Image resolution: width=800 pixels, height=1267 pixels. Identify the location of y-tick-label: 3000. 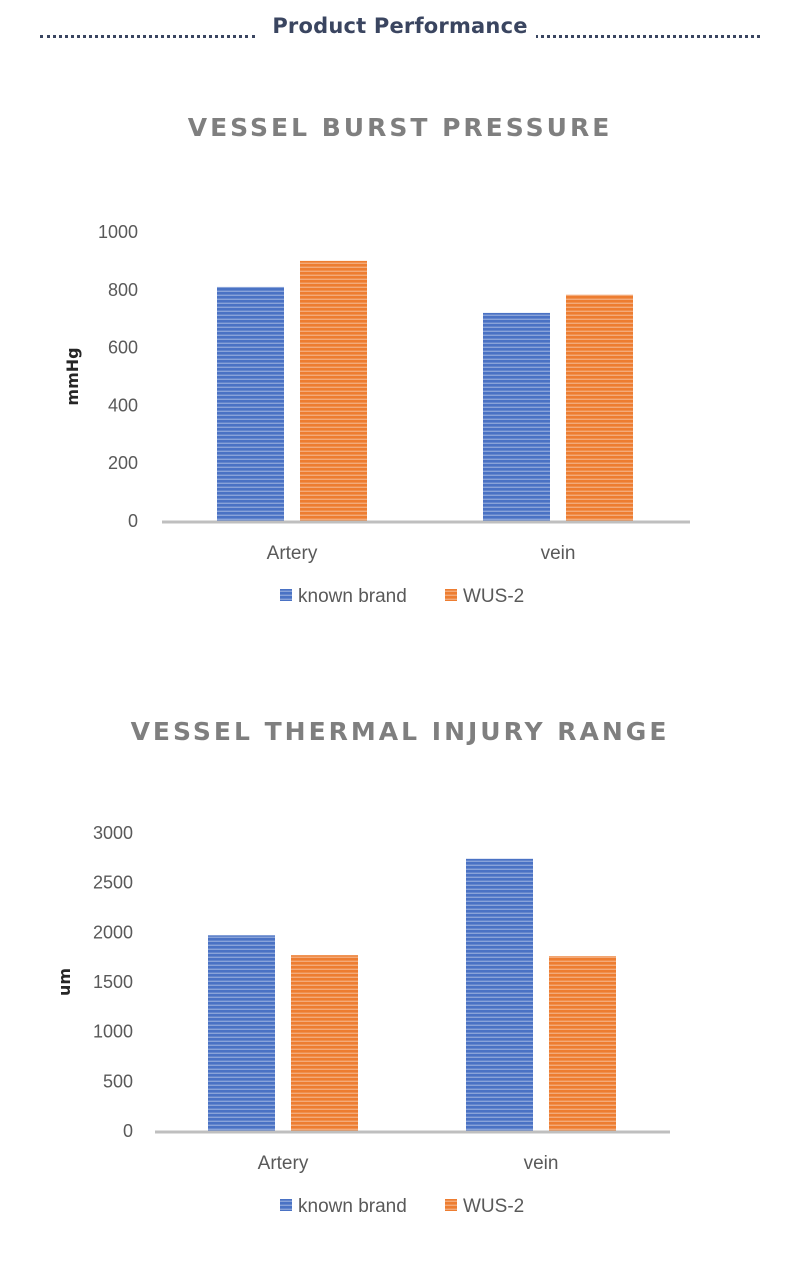
(113, 833).